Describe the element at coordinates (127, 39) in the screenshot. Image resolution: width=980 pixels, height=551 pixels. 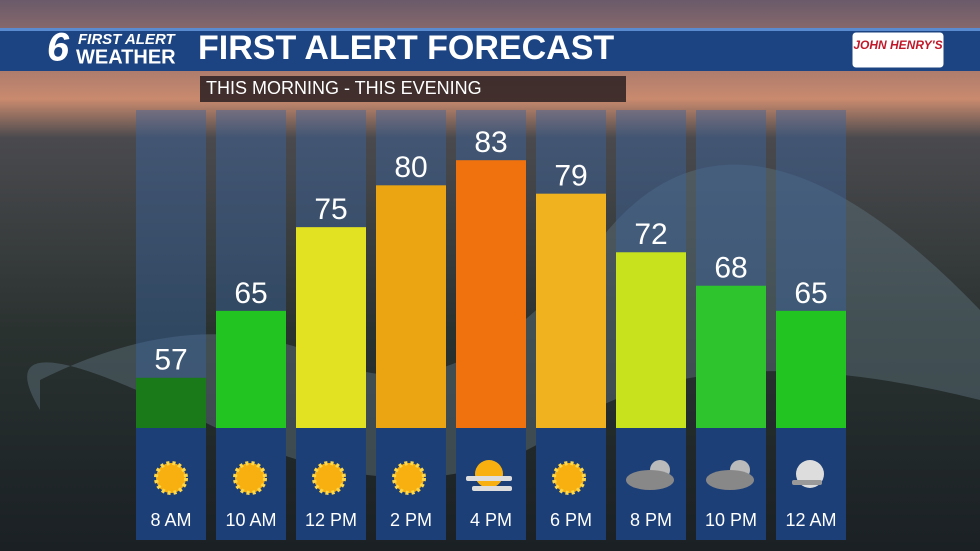
I see `logo-line: FIRST ALERT` at that location.